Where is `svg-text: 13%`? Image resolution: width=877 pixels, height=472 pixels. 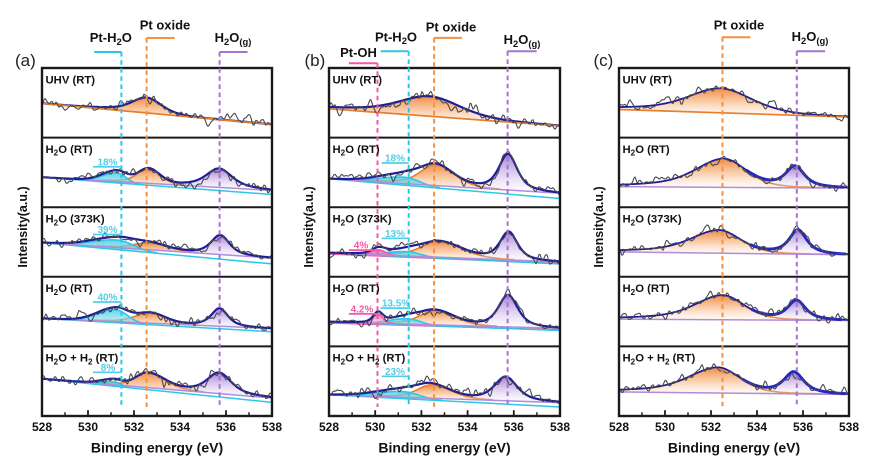 svg-text: 13% is located at coordinates (395, 234).